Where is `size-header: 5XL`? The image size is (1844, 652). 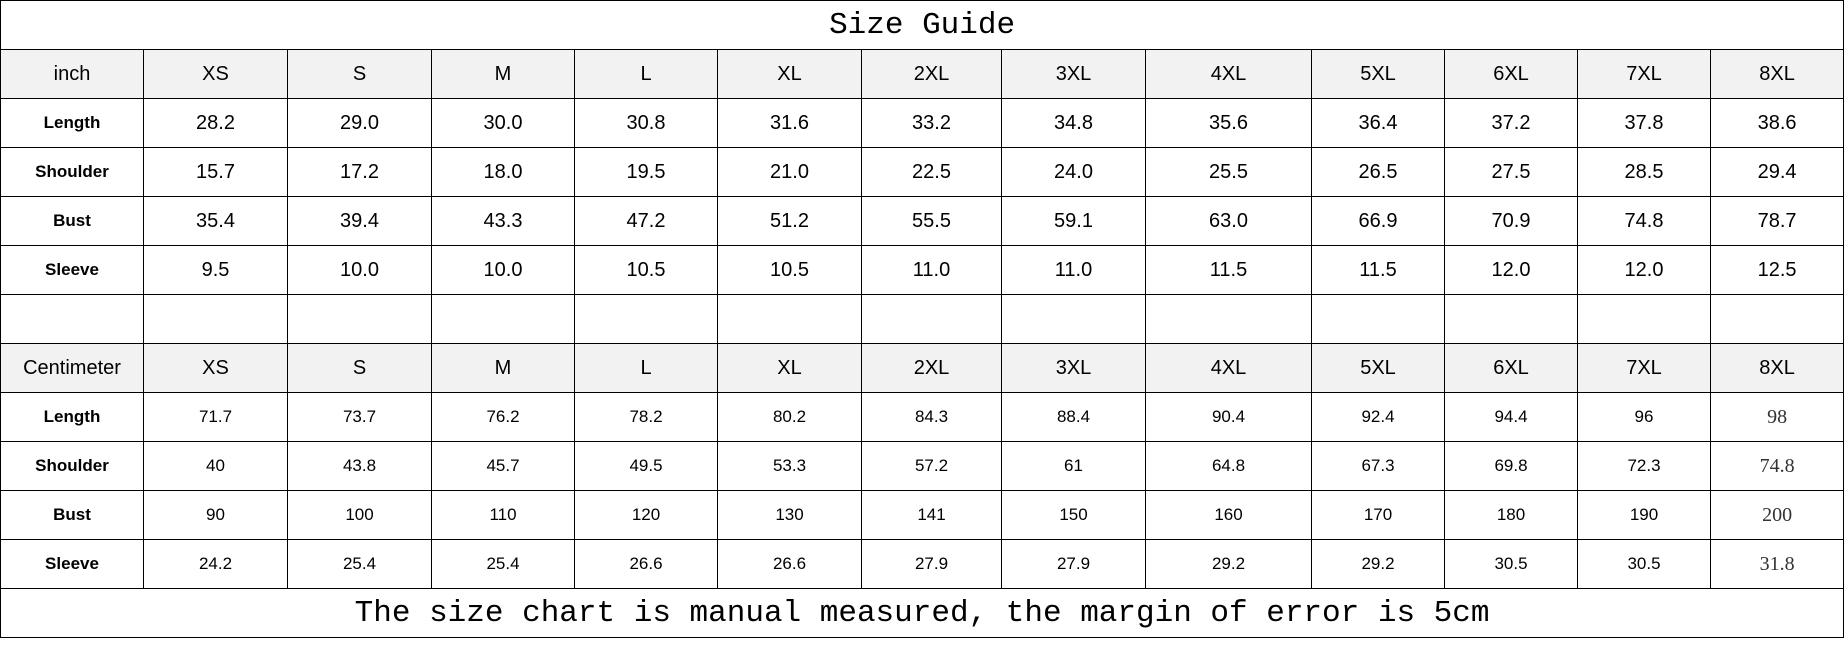
size-header: 5XL is located at coordinates (1378, 368).